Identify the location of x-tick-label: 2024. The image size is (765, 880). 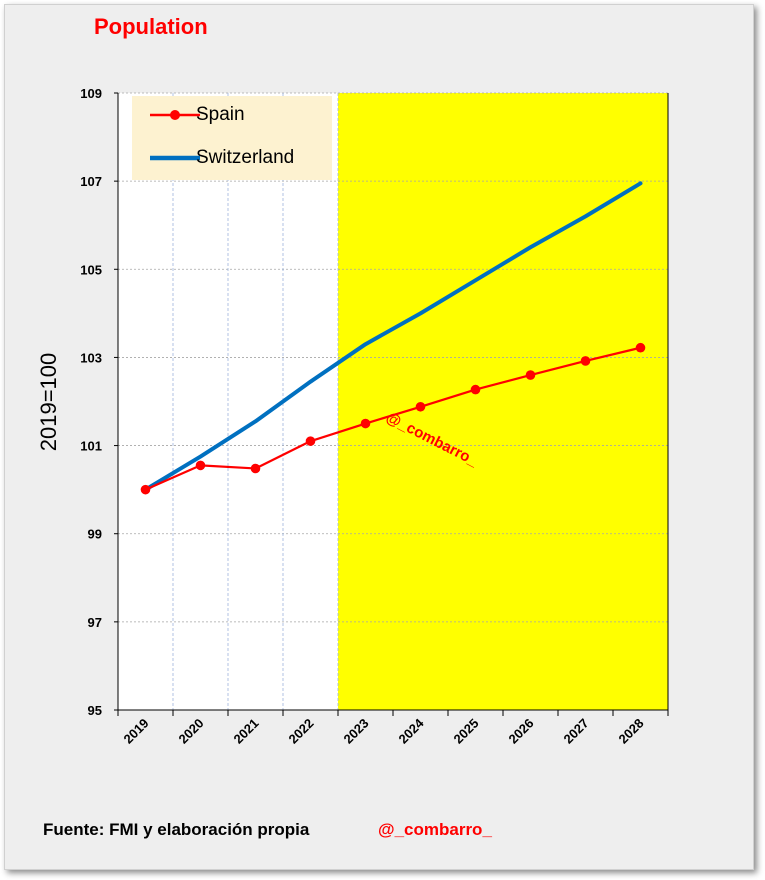
(412, 731).